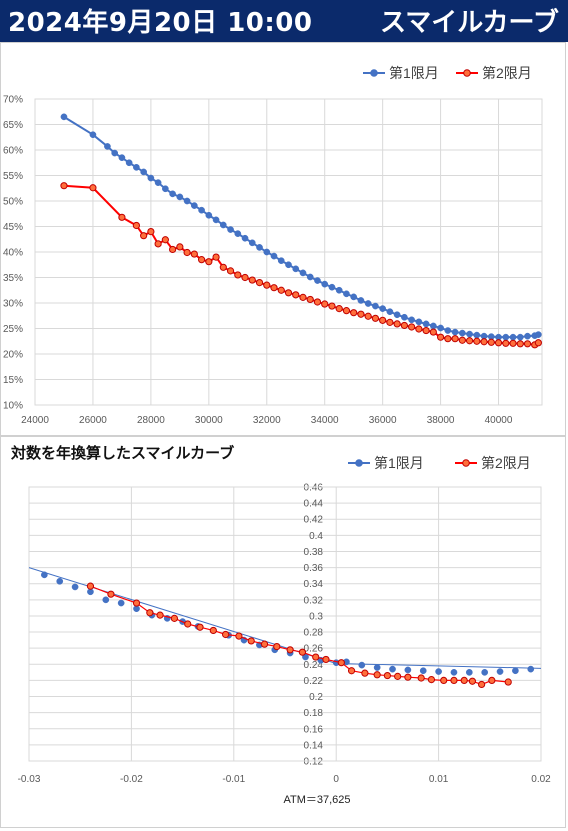 This screenshot has width=568, height=831. Describe the element at coordinates (399, 463) in the screenshot. I see `legend-label: 第1限月` at that location.